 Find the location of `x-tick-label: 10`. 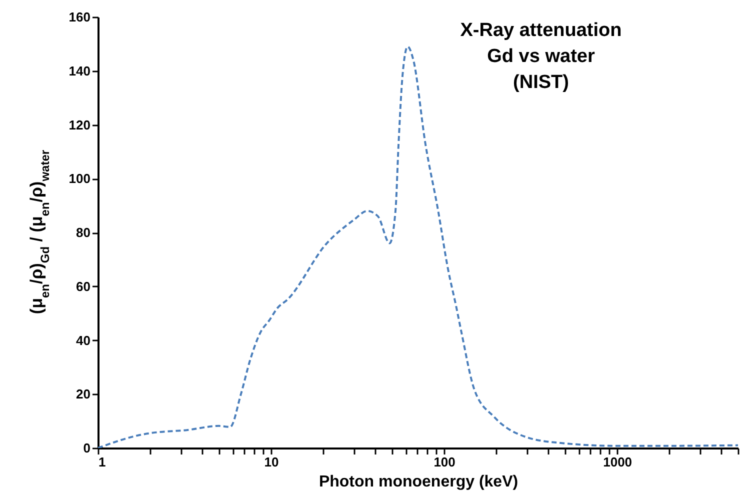

x-tick-label: 10 is located at coordinates (271, 462).